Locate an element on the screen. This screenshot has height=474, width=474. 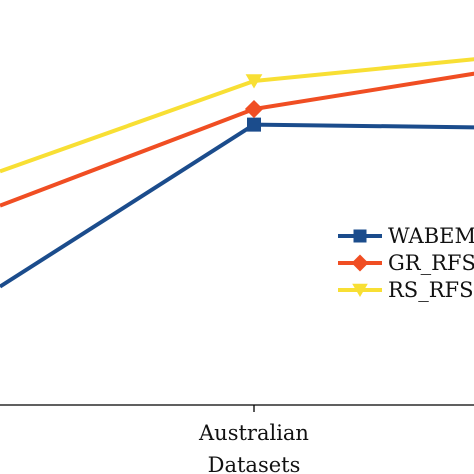
legend-label-rs-rfs: RS_RFS- is located at coordinates (431, 290).